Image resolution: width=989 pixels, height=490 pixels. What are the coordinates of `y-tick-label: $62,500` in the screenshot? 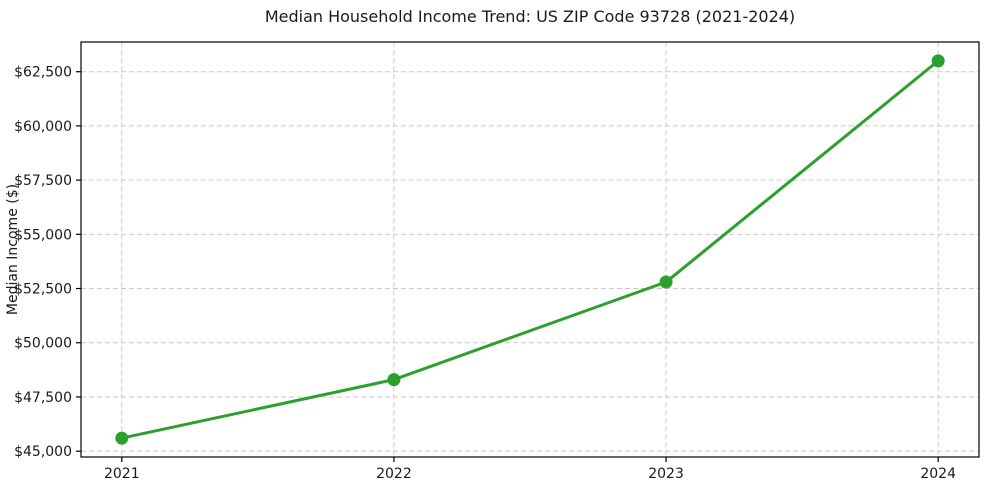 It's located at (43, 73).